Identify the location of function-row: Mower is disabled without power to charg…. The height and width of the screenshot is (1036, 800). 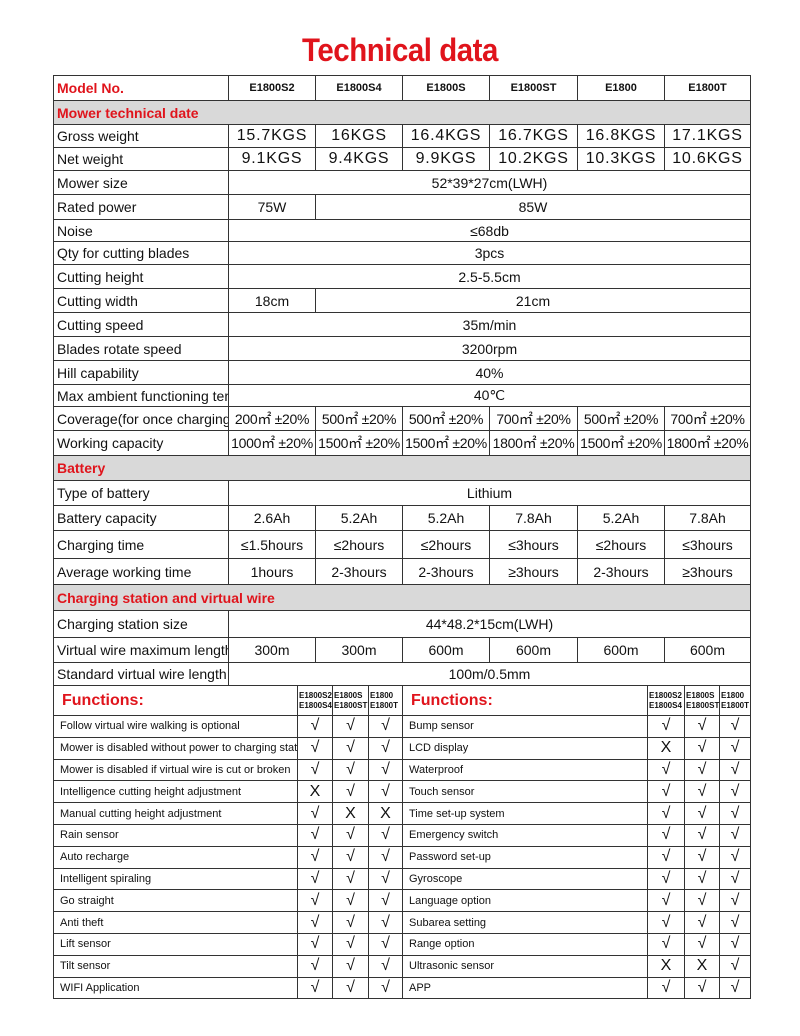
(402, 748).